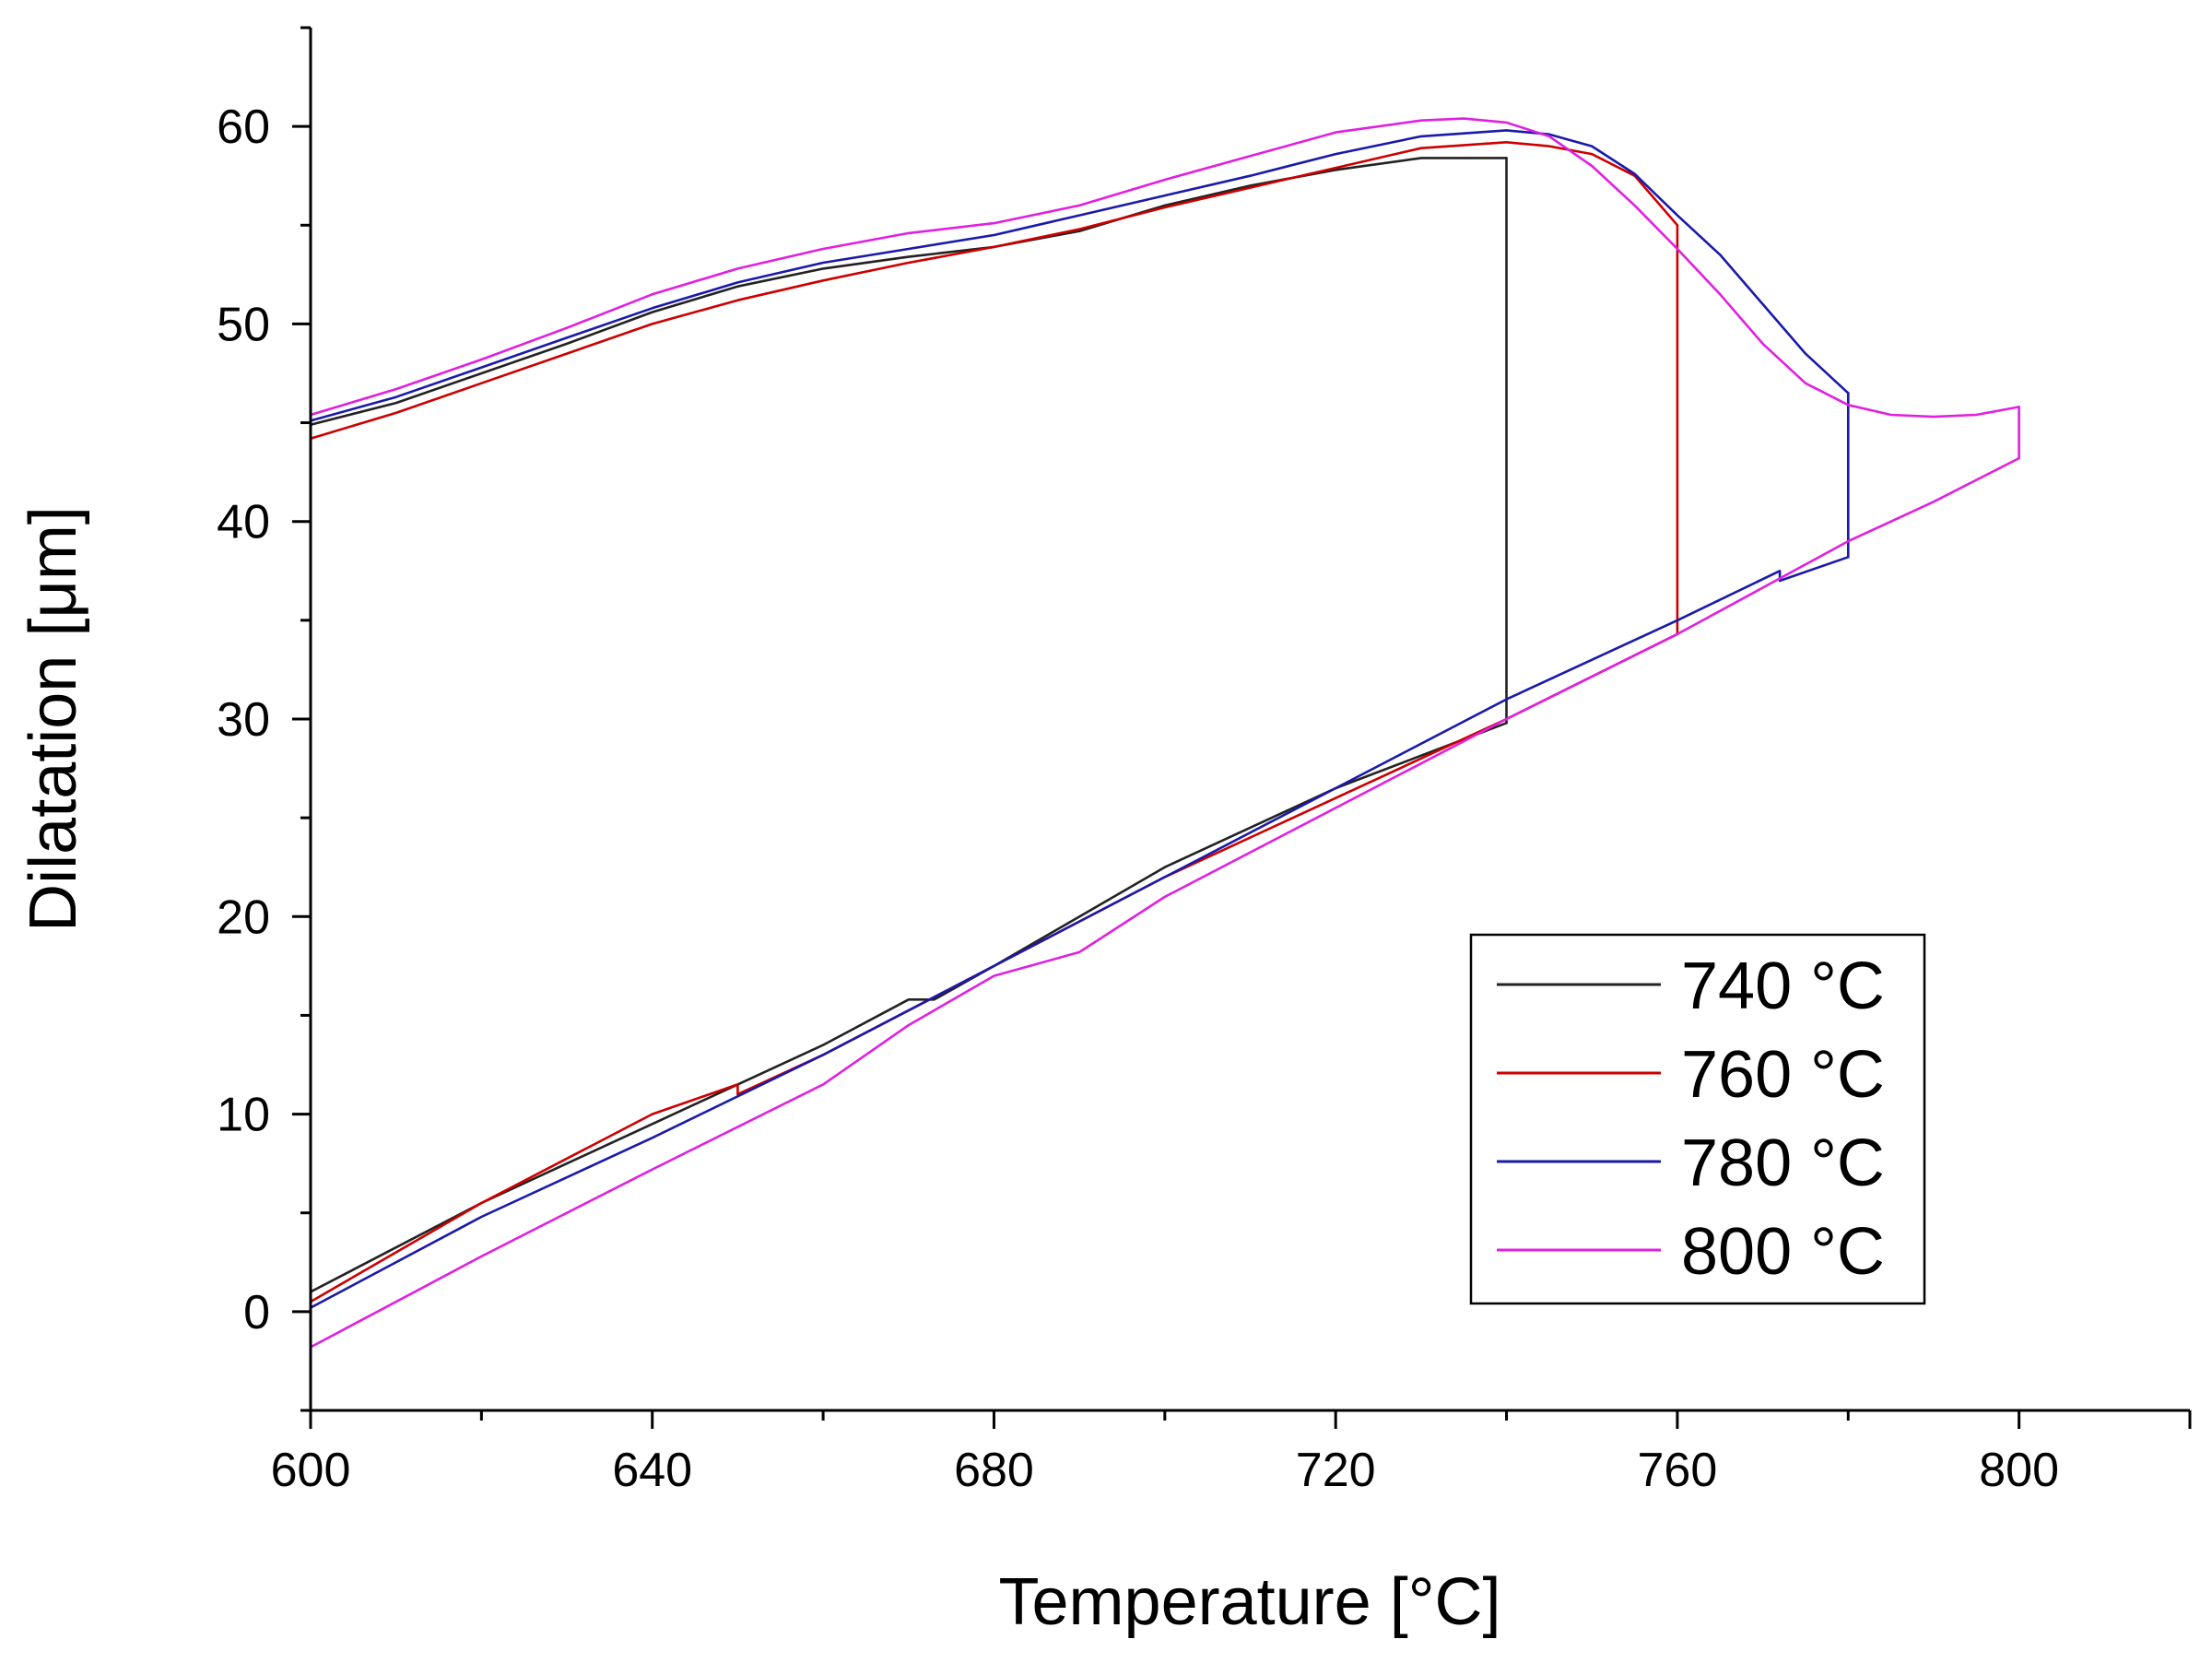 Image resolution: width=2212 pixels, height=1663 pixels. I want to click on series-760-cooling, so click(994, 291).